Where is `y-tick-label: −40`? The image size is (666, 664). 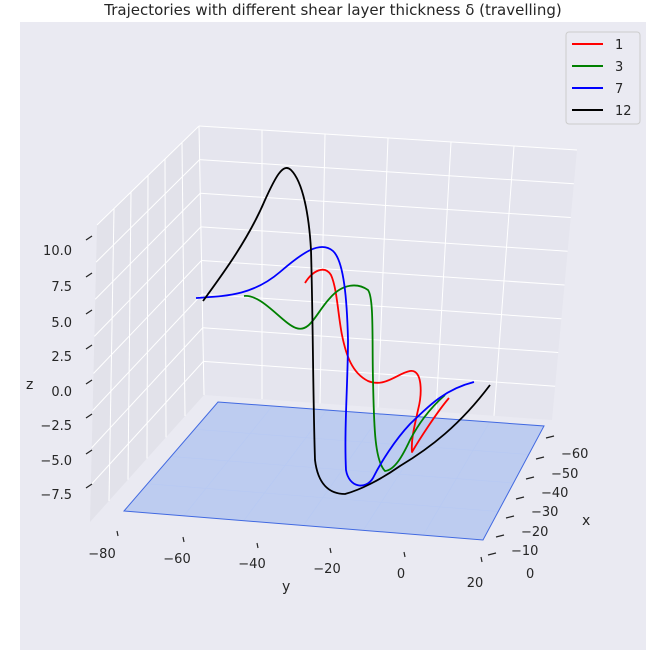 y-tick-label: −40 is located at coordinates (251, 564).